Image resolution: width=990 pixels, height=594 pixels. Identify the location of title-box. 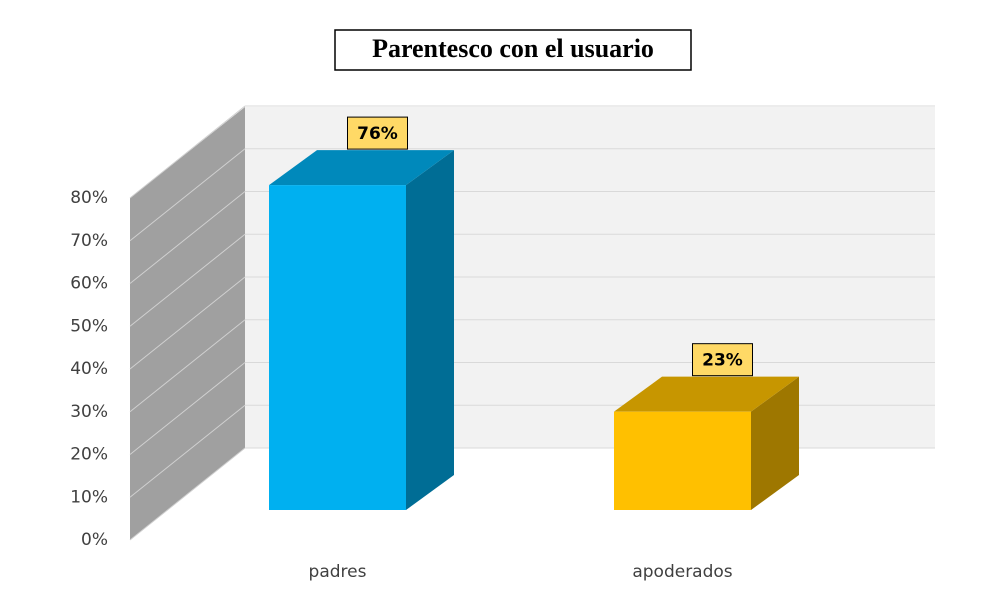
(513, 50).